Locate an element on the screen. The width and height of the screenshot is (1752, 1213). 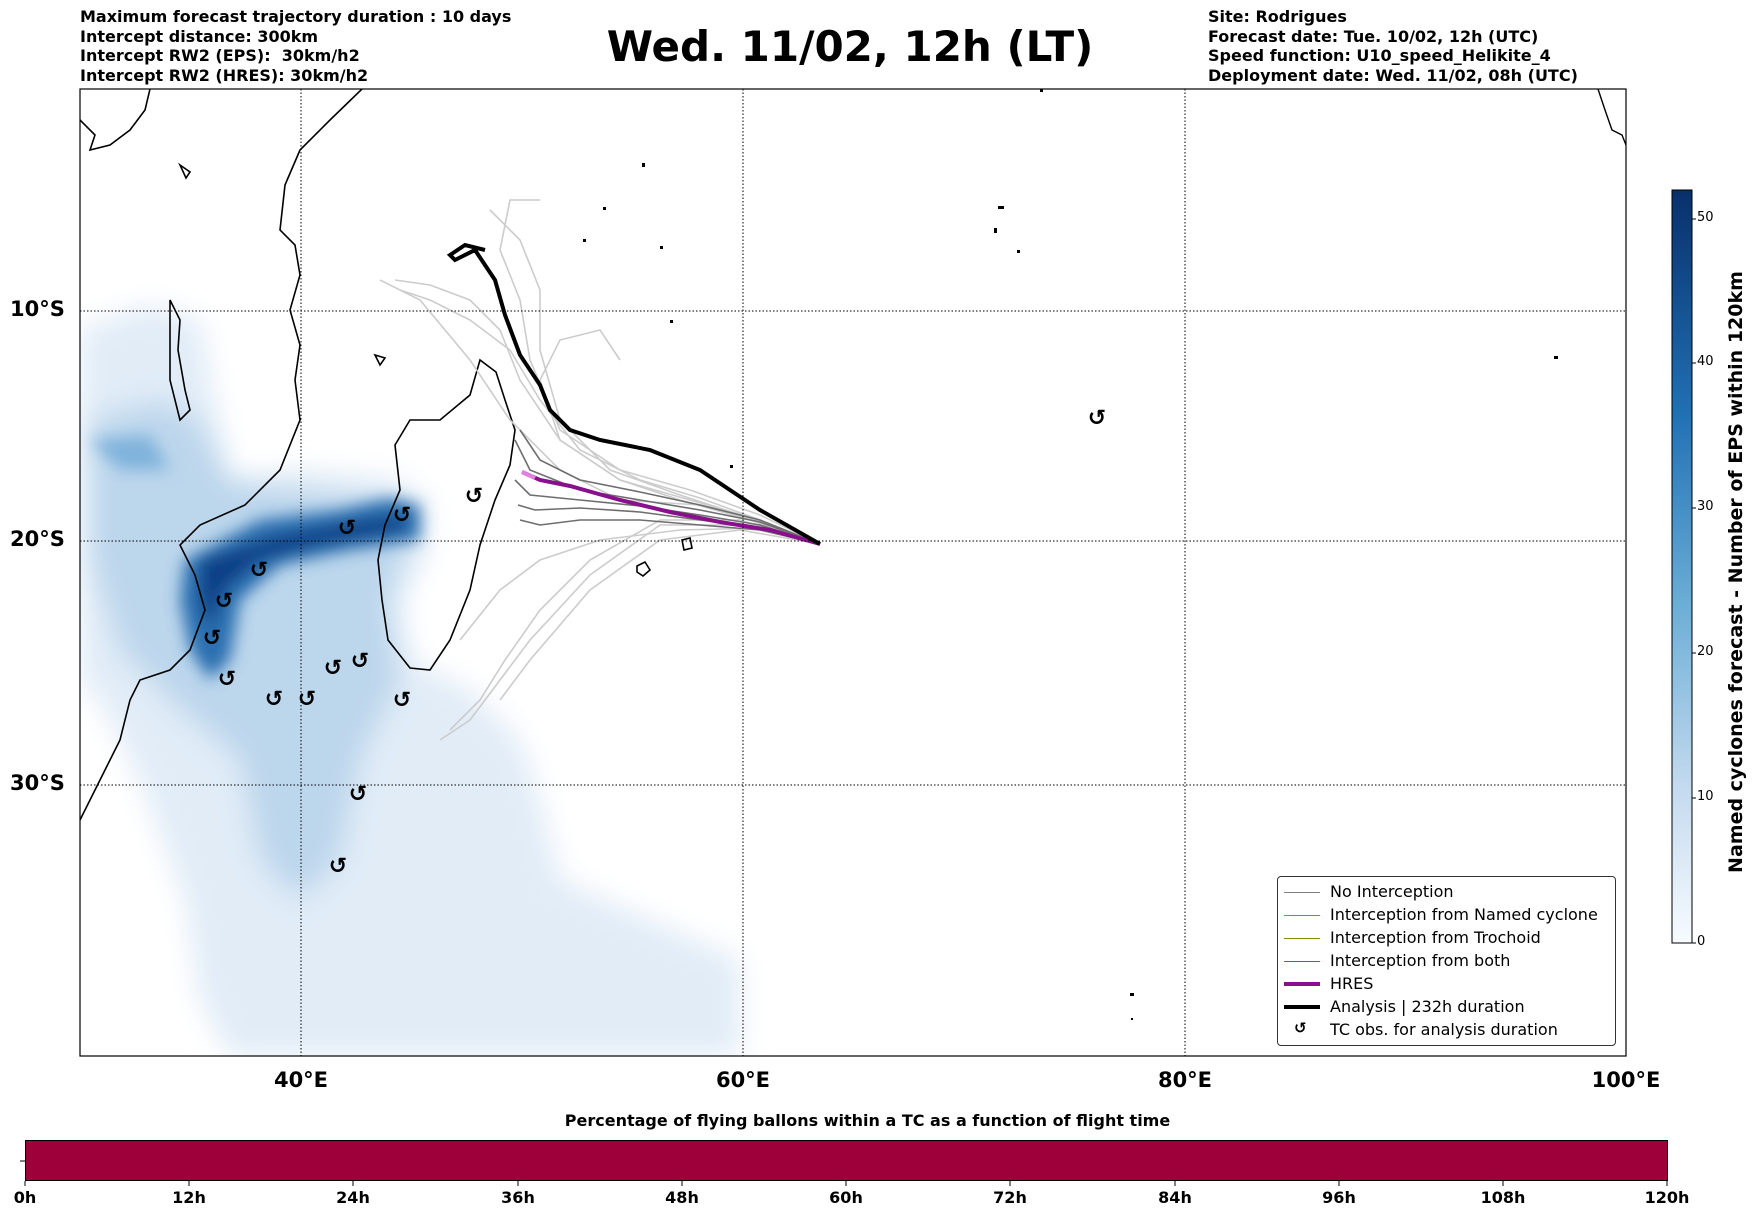
eps-trajectories is located at coordinates (600, 470).